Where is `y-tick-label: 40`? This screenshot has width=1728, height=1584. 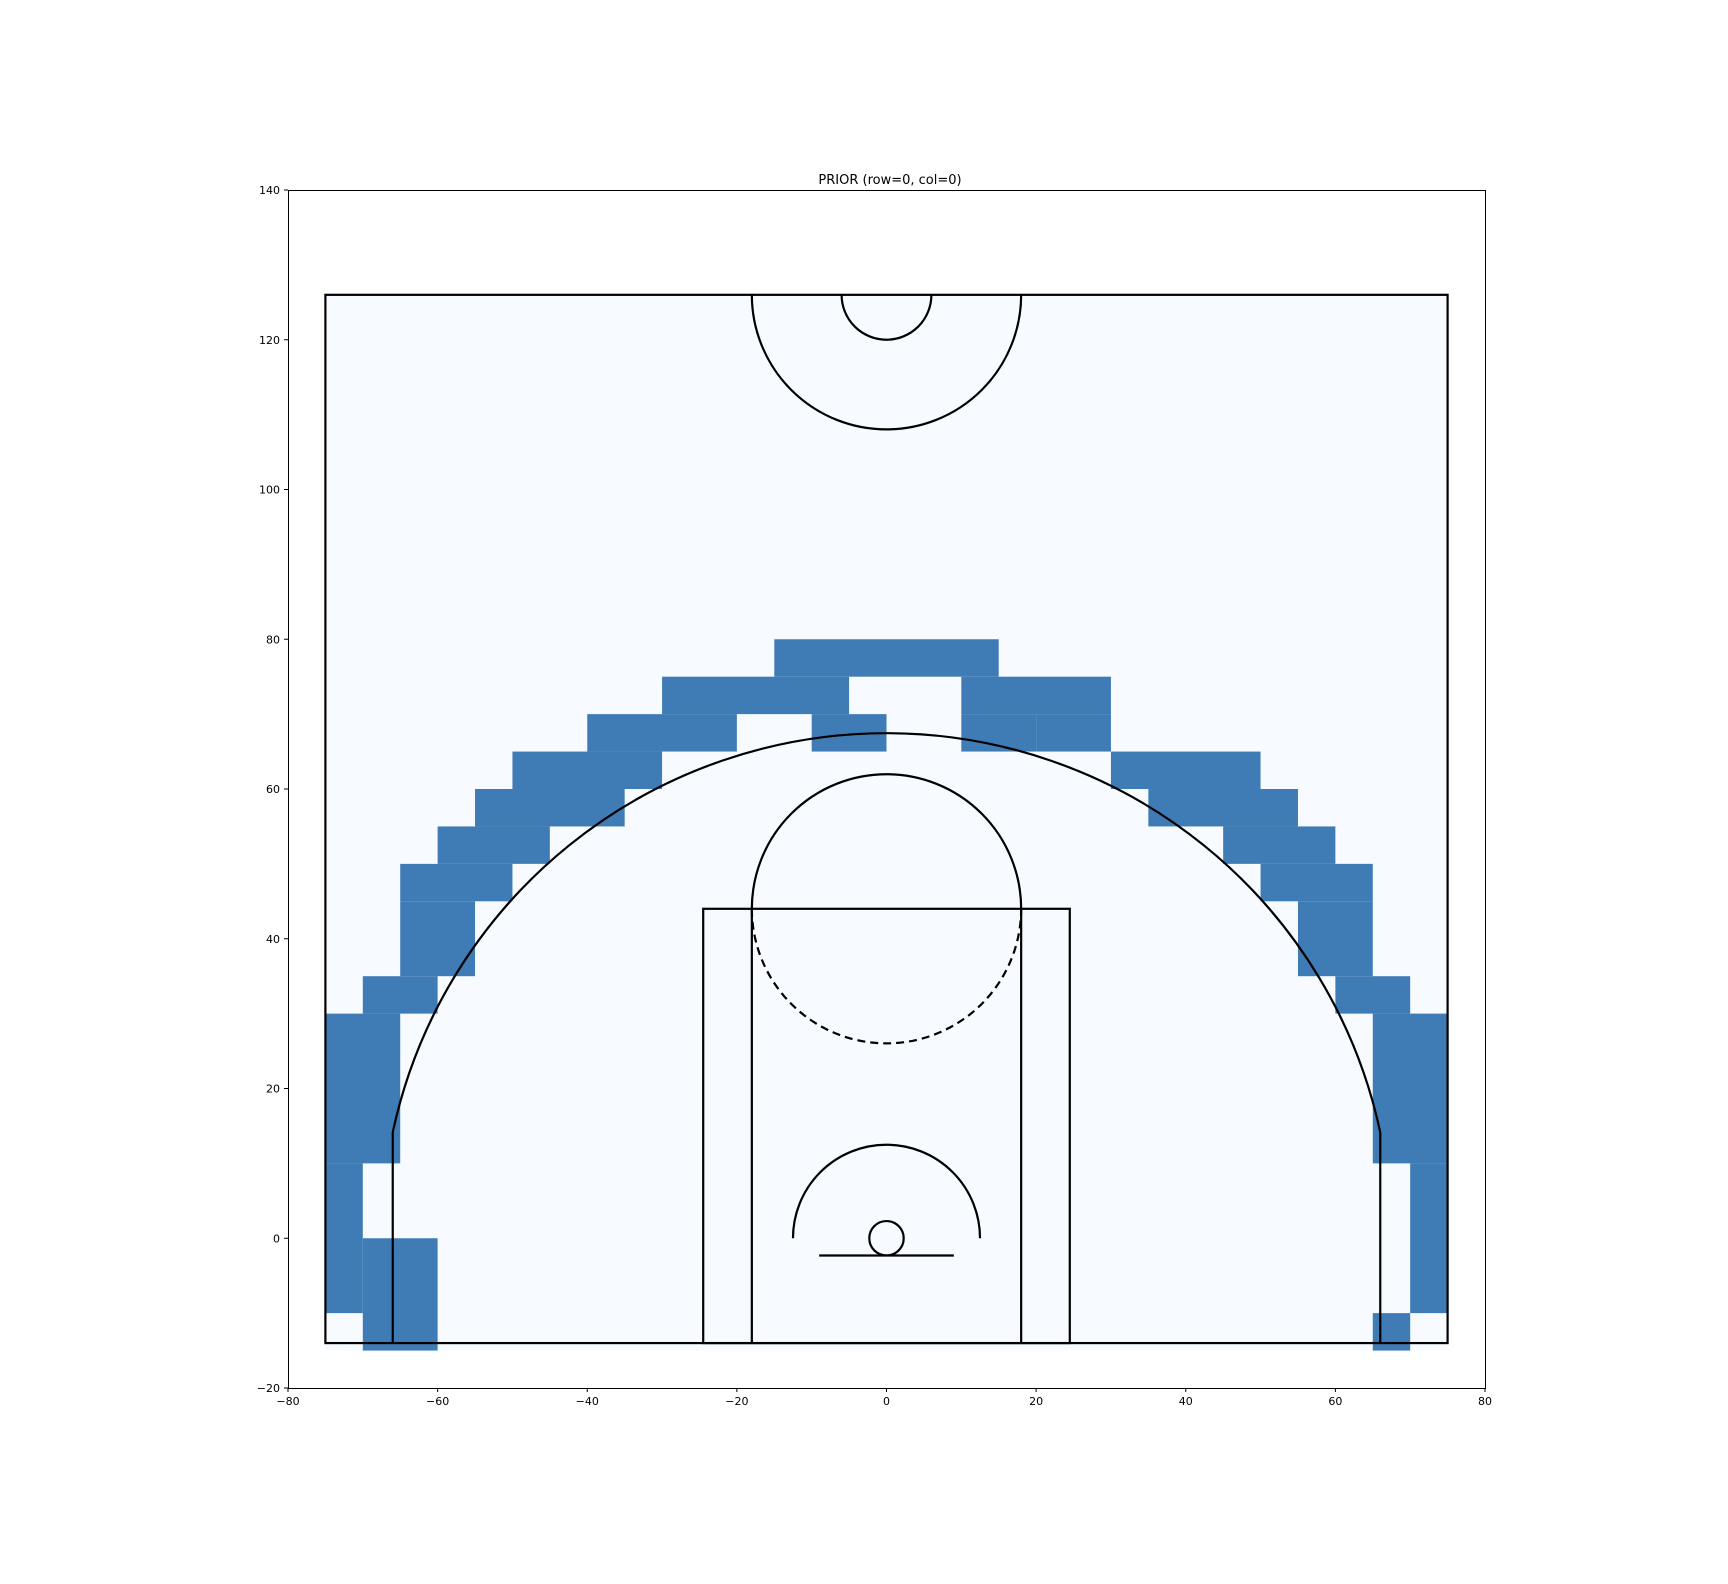
y-tick-label: 40 is located at coordinates (273, 939).